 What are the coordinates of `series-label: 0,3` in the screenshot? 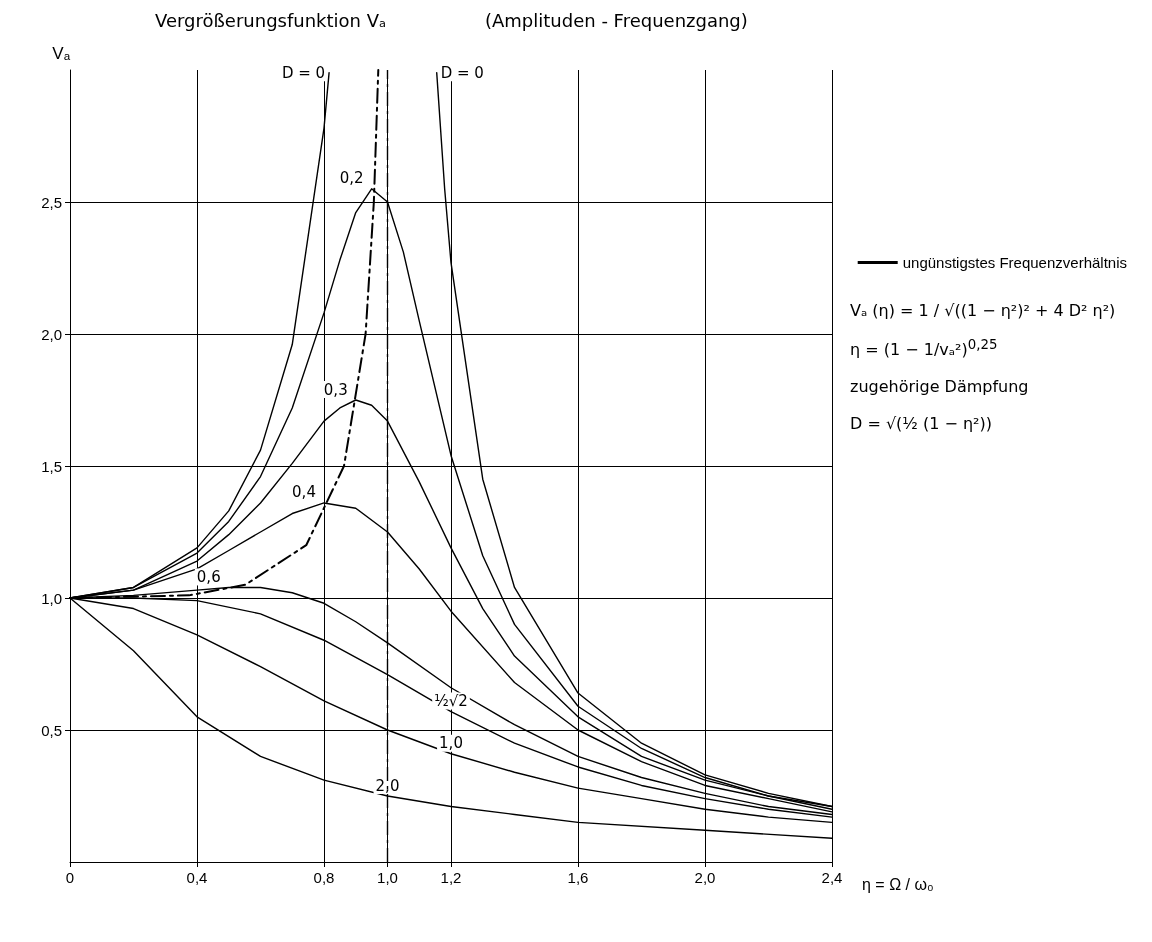 It's located at (335, 389).